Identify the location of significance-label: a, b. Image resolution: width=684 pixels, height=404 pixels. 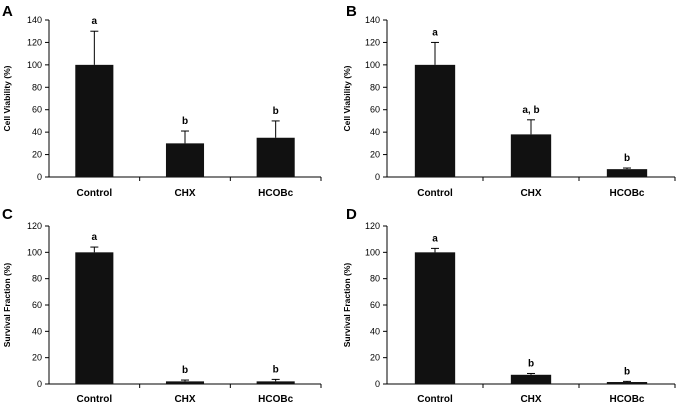
(530, 110).